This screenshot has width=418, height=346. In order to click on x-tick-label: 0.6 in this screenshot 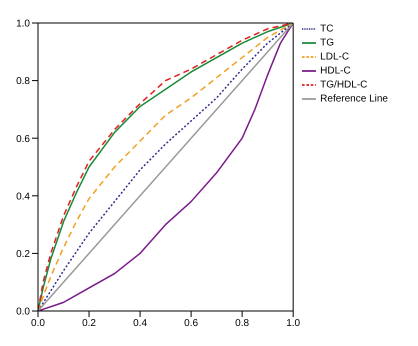, I will do `click(191, 324)`.